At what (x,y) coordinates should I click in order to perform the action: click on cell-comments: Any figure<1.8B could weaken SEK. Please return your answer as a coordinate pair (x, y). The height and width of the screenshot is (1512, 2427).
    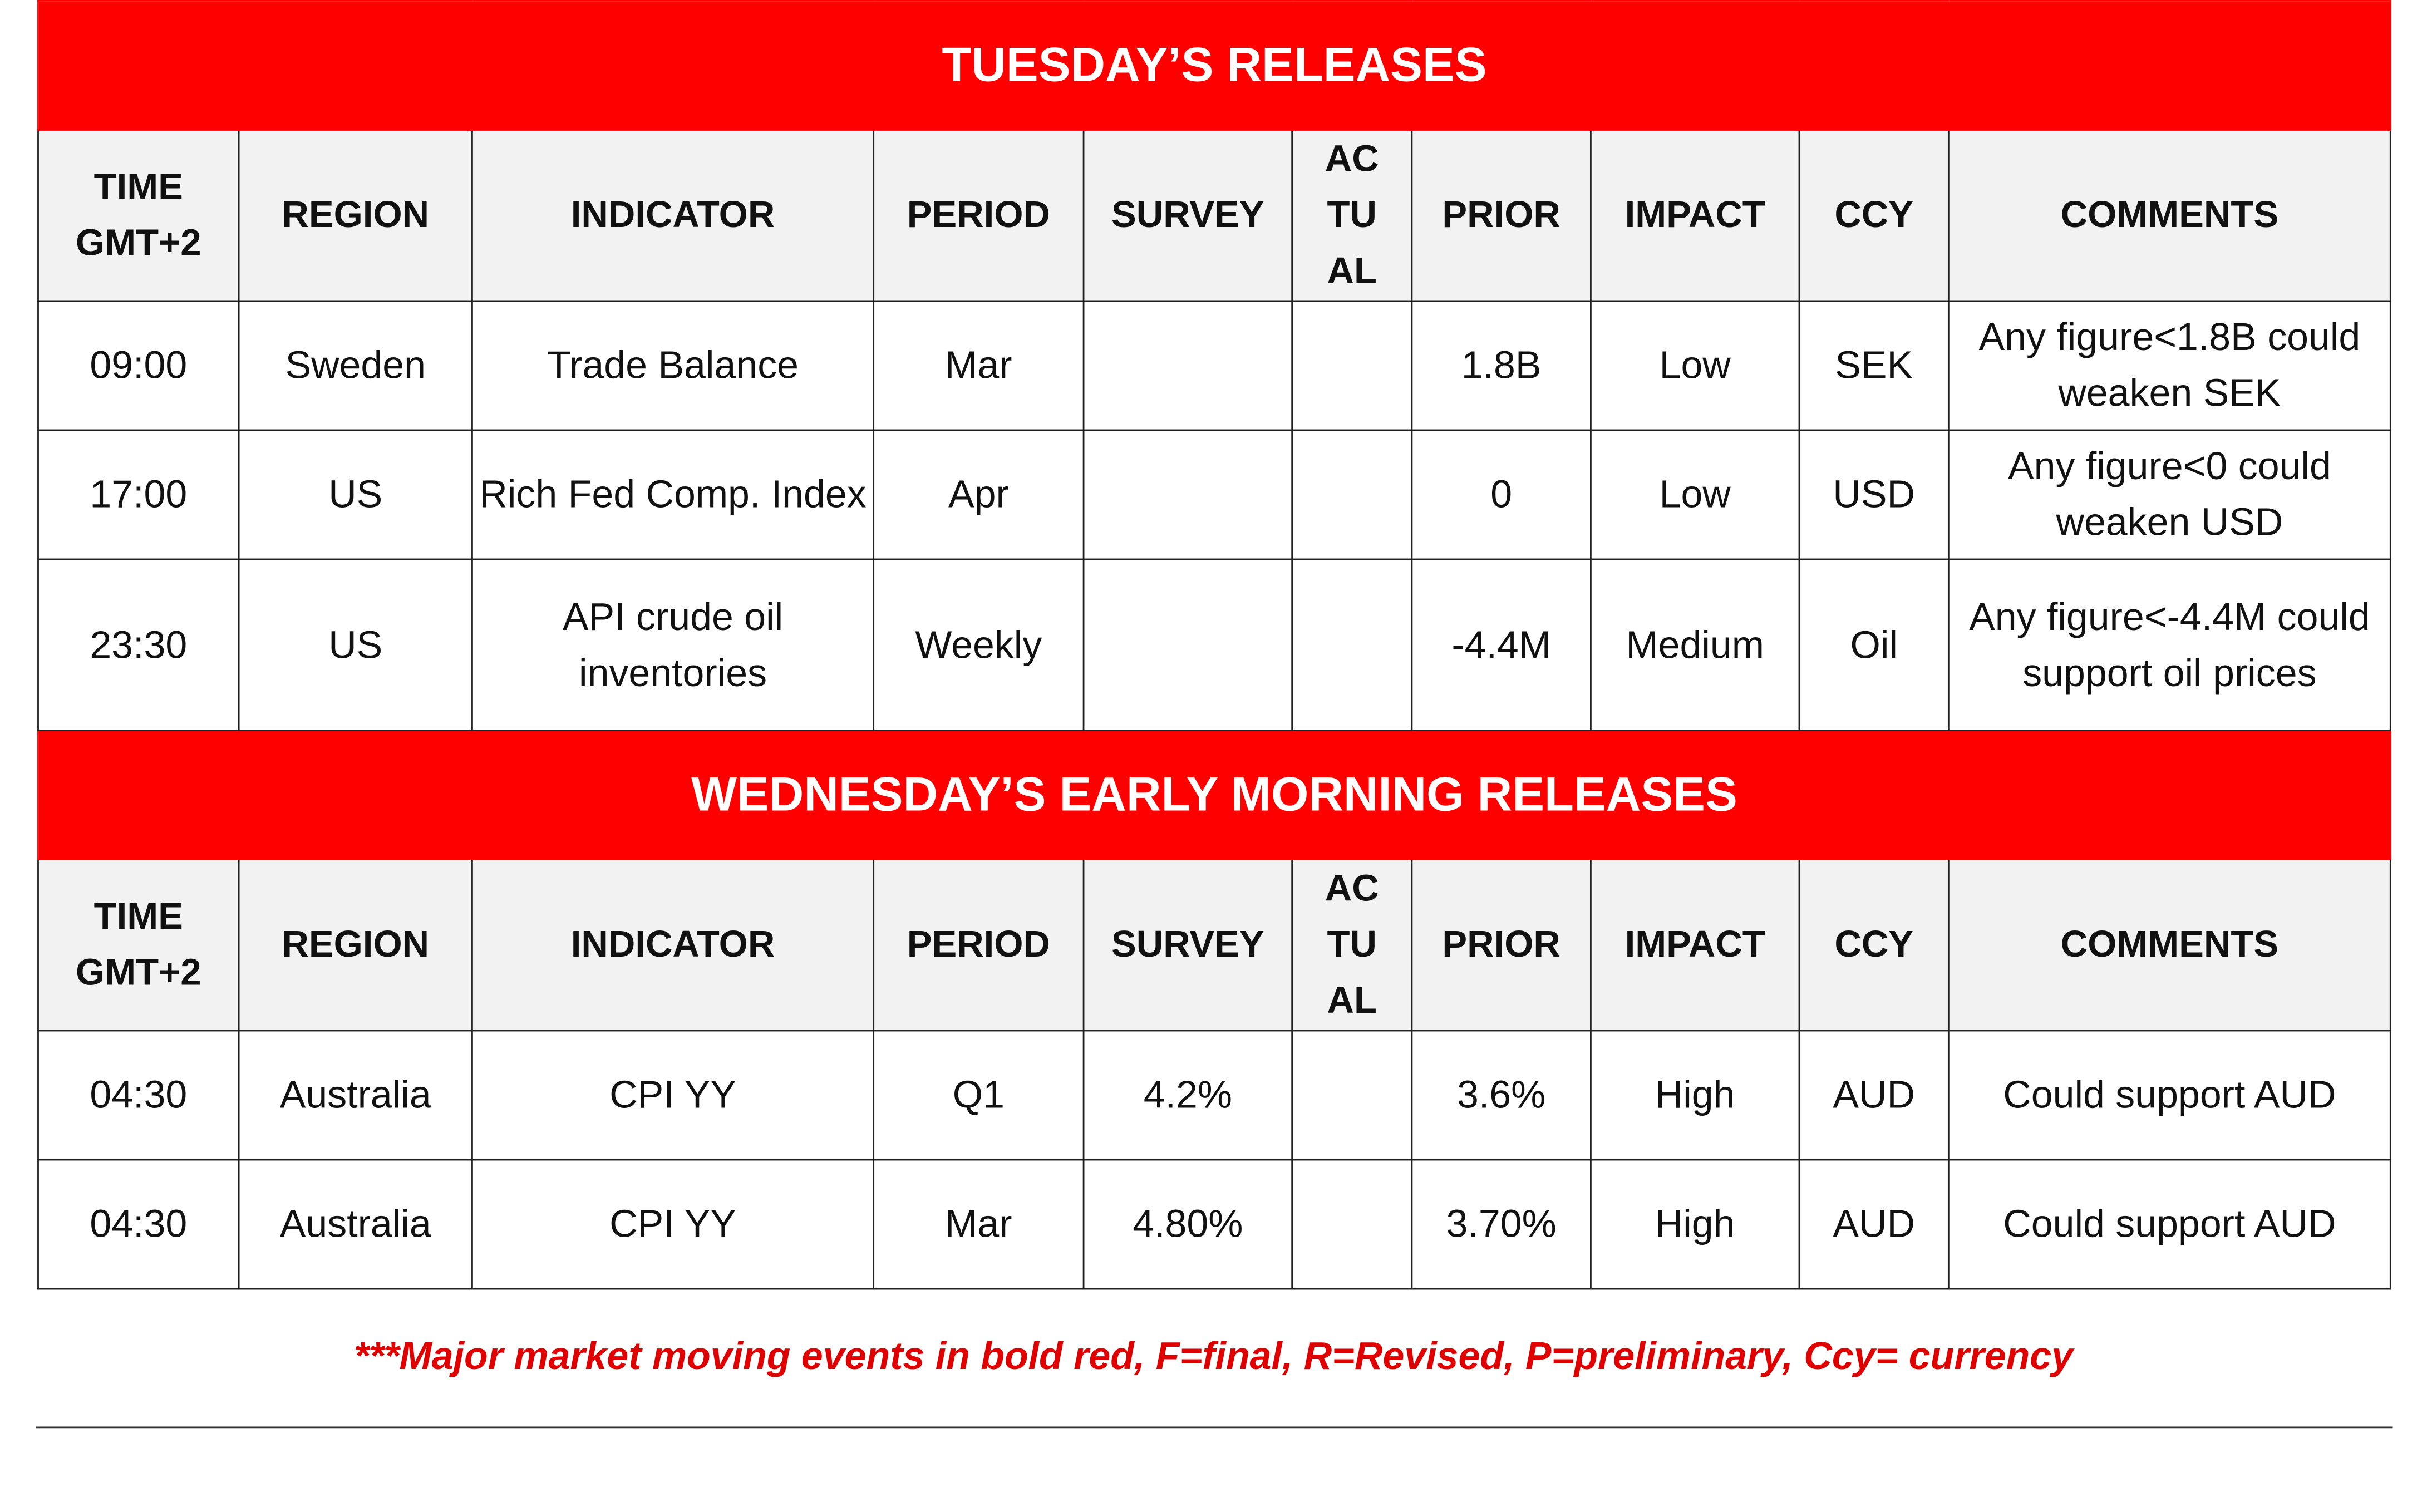
    Looking at the image, I should click on (2169, 365).